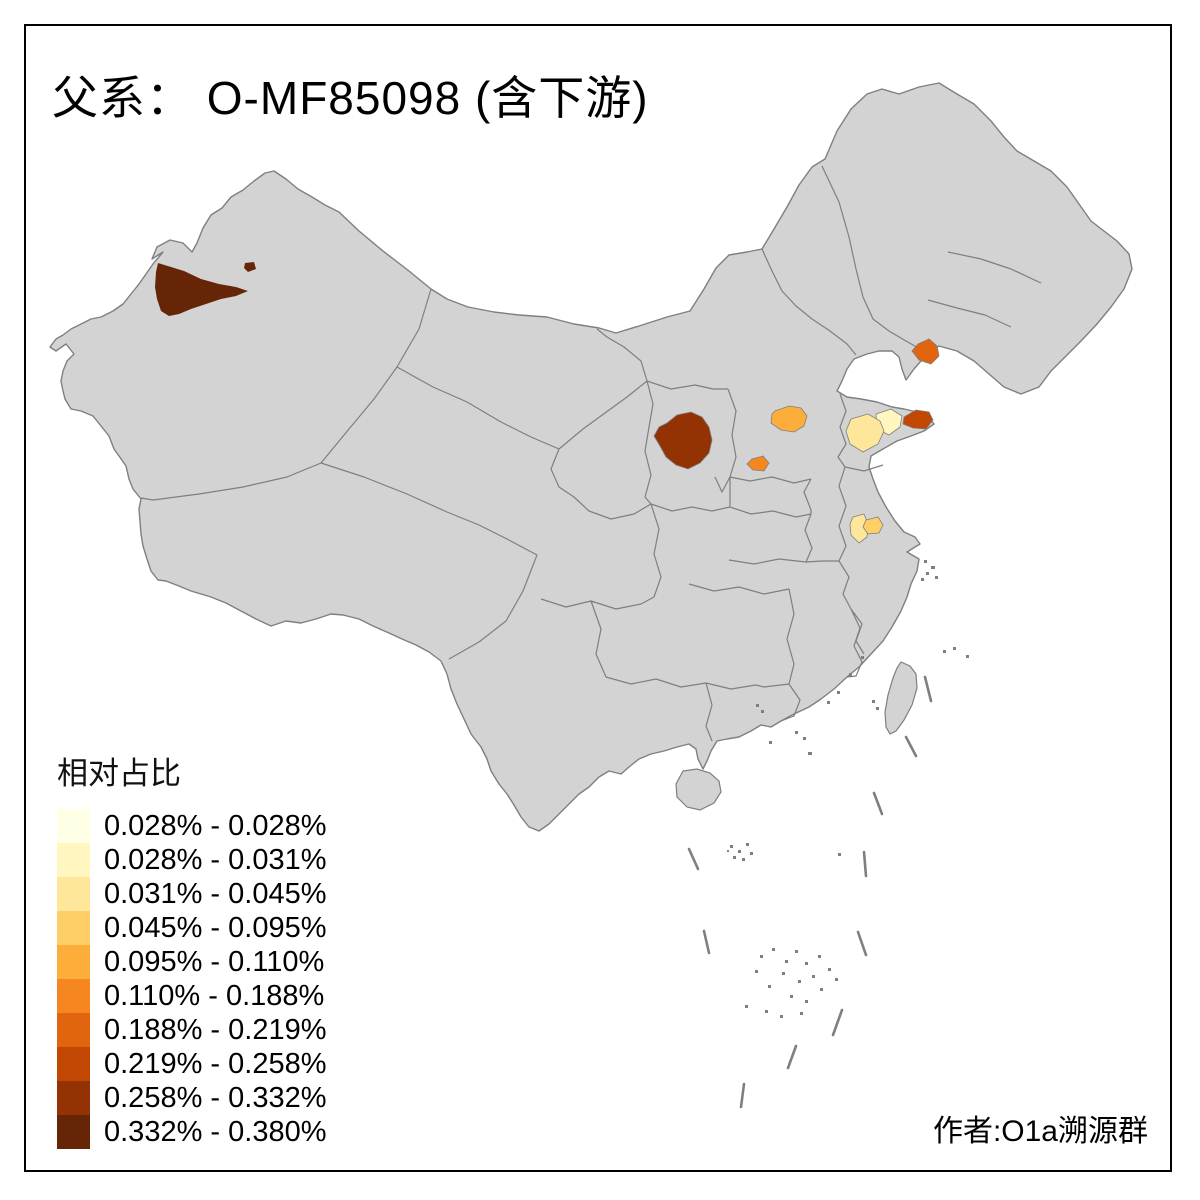  Describe the element at coordinates (810, 892) in the screenshot. I see `nine-dash-line` at that location.